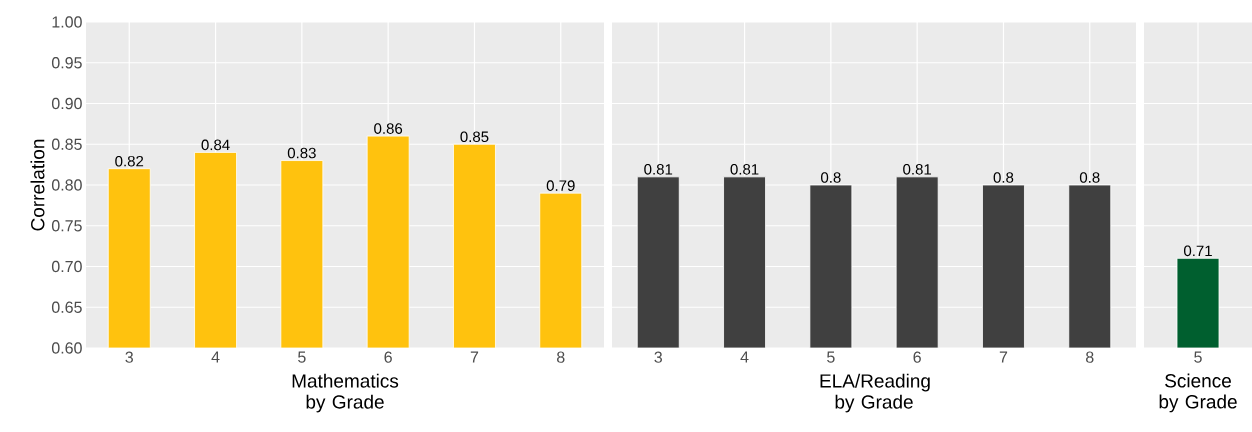 The width and height of the screenshot is (1252, 432). Describe the element at coordinates (66, 185) in the screenshot. I see `y-tick-label: 0.80` at that location.